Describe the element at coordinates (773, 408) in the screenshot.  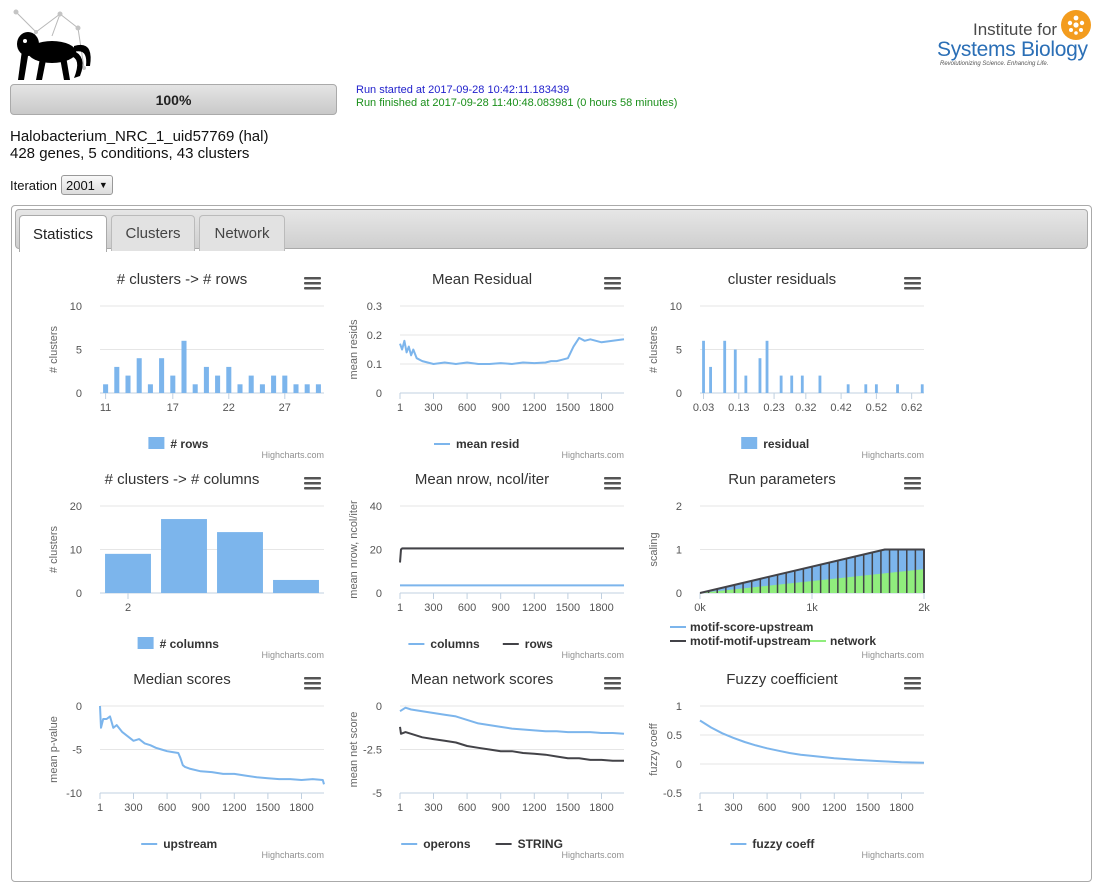
I see `cres-xtick: 0.23` at that location.